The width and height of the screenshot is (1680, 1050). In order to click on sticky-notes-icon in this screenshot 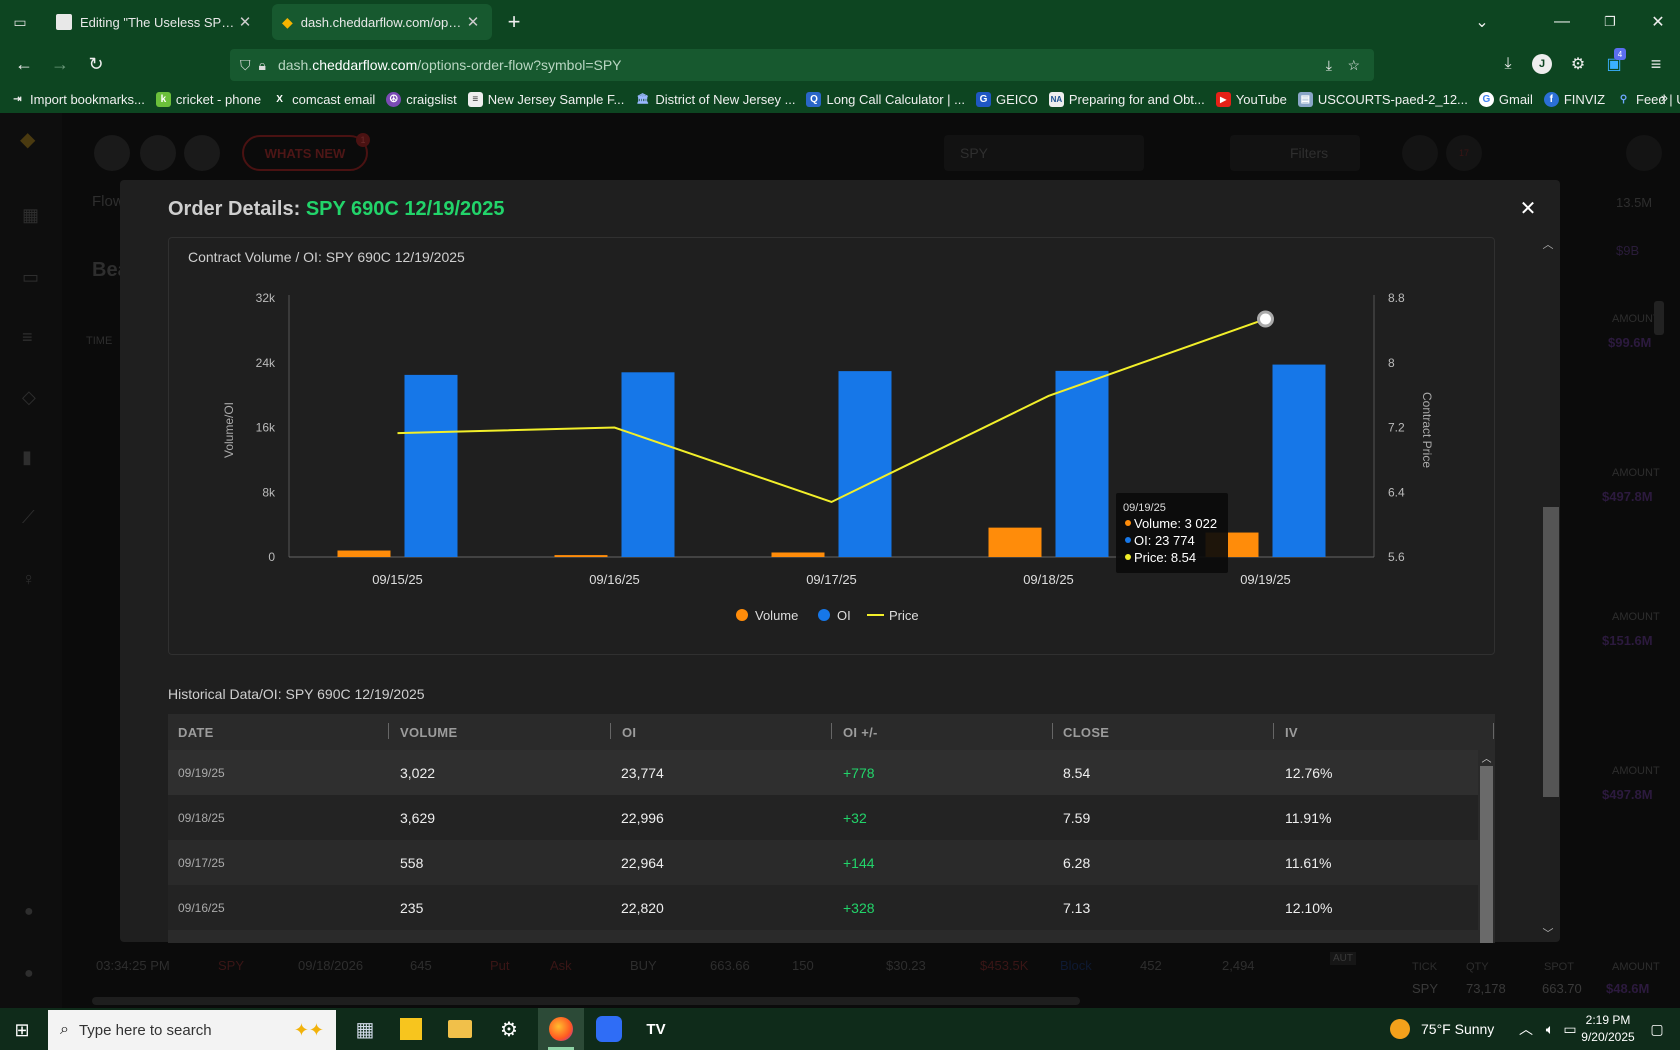, I will do `click(411, 1029)`.